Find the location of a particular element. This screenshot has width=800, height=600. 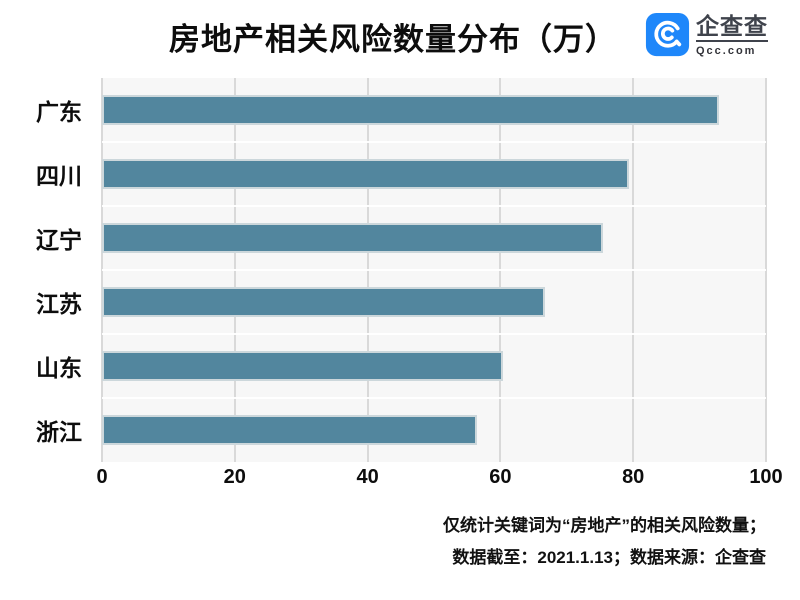

category-label: 浙江 is located at coordinates (59, 432).